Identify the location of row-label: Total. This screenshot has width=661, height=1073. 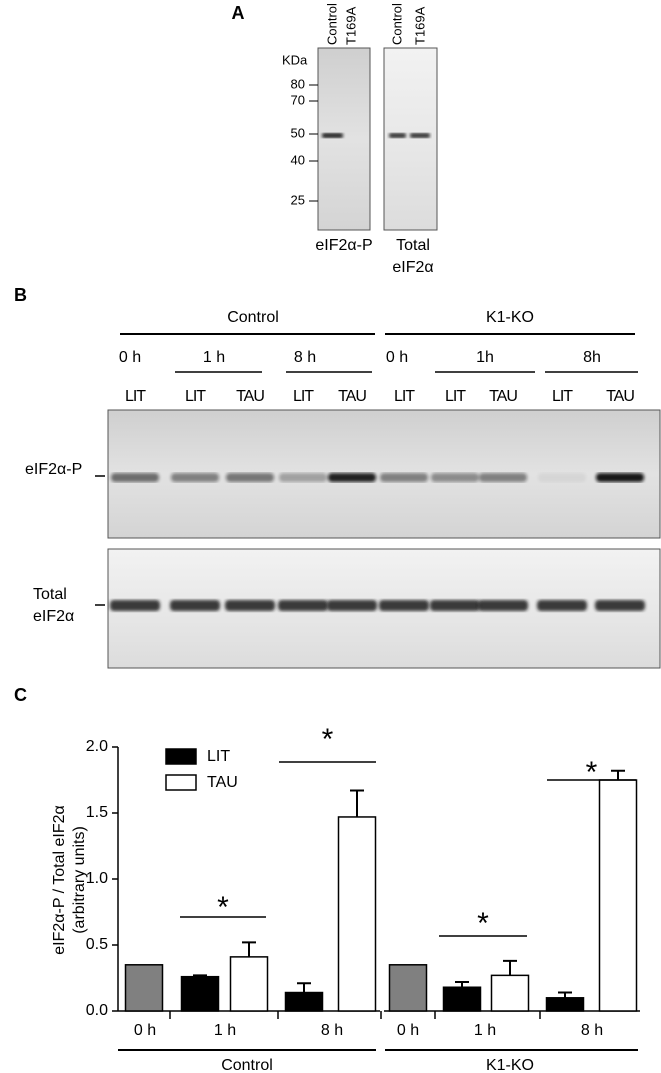
(50, 594).